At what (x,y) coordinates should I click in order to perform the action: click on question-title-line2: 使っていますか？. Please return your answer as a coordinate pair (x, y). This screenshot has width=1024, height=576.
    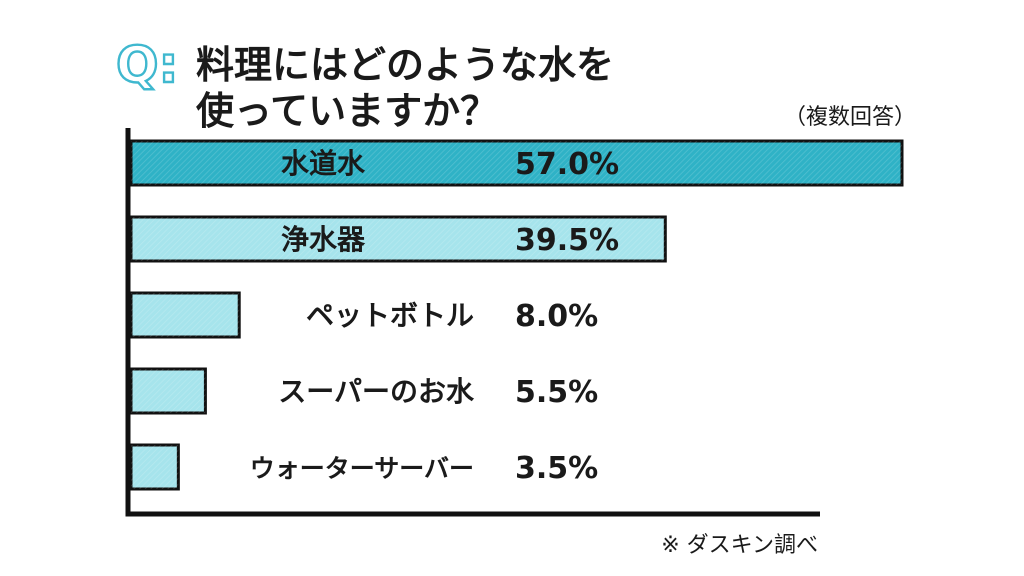
    Looking at the image, I should click on (347, 111).